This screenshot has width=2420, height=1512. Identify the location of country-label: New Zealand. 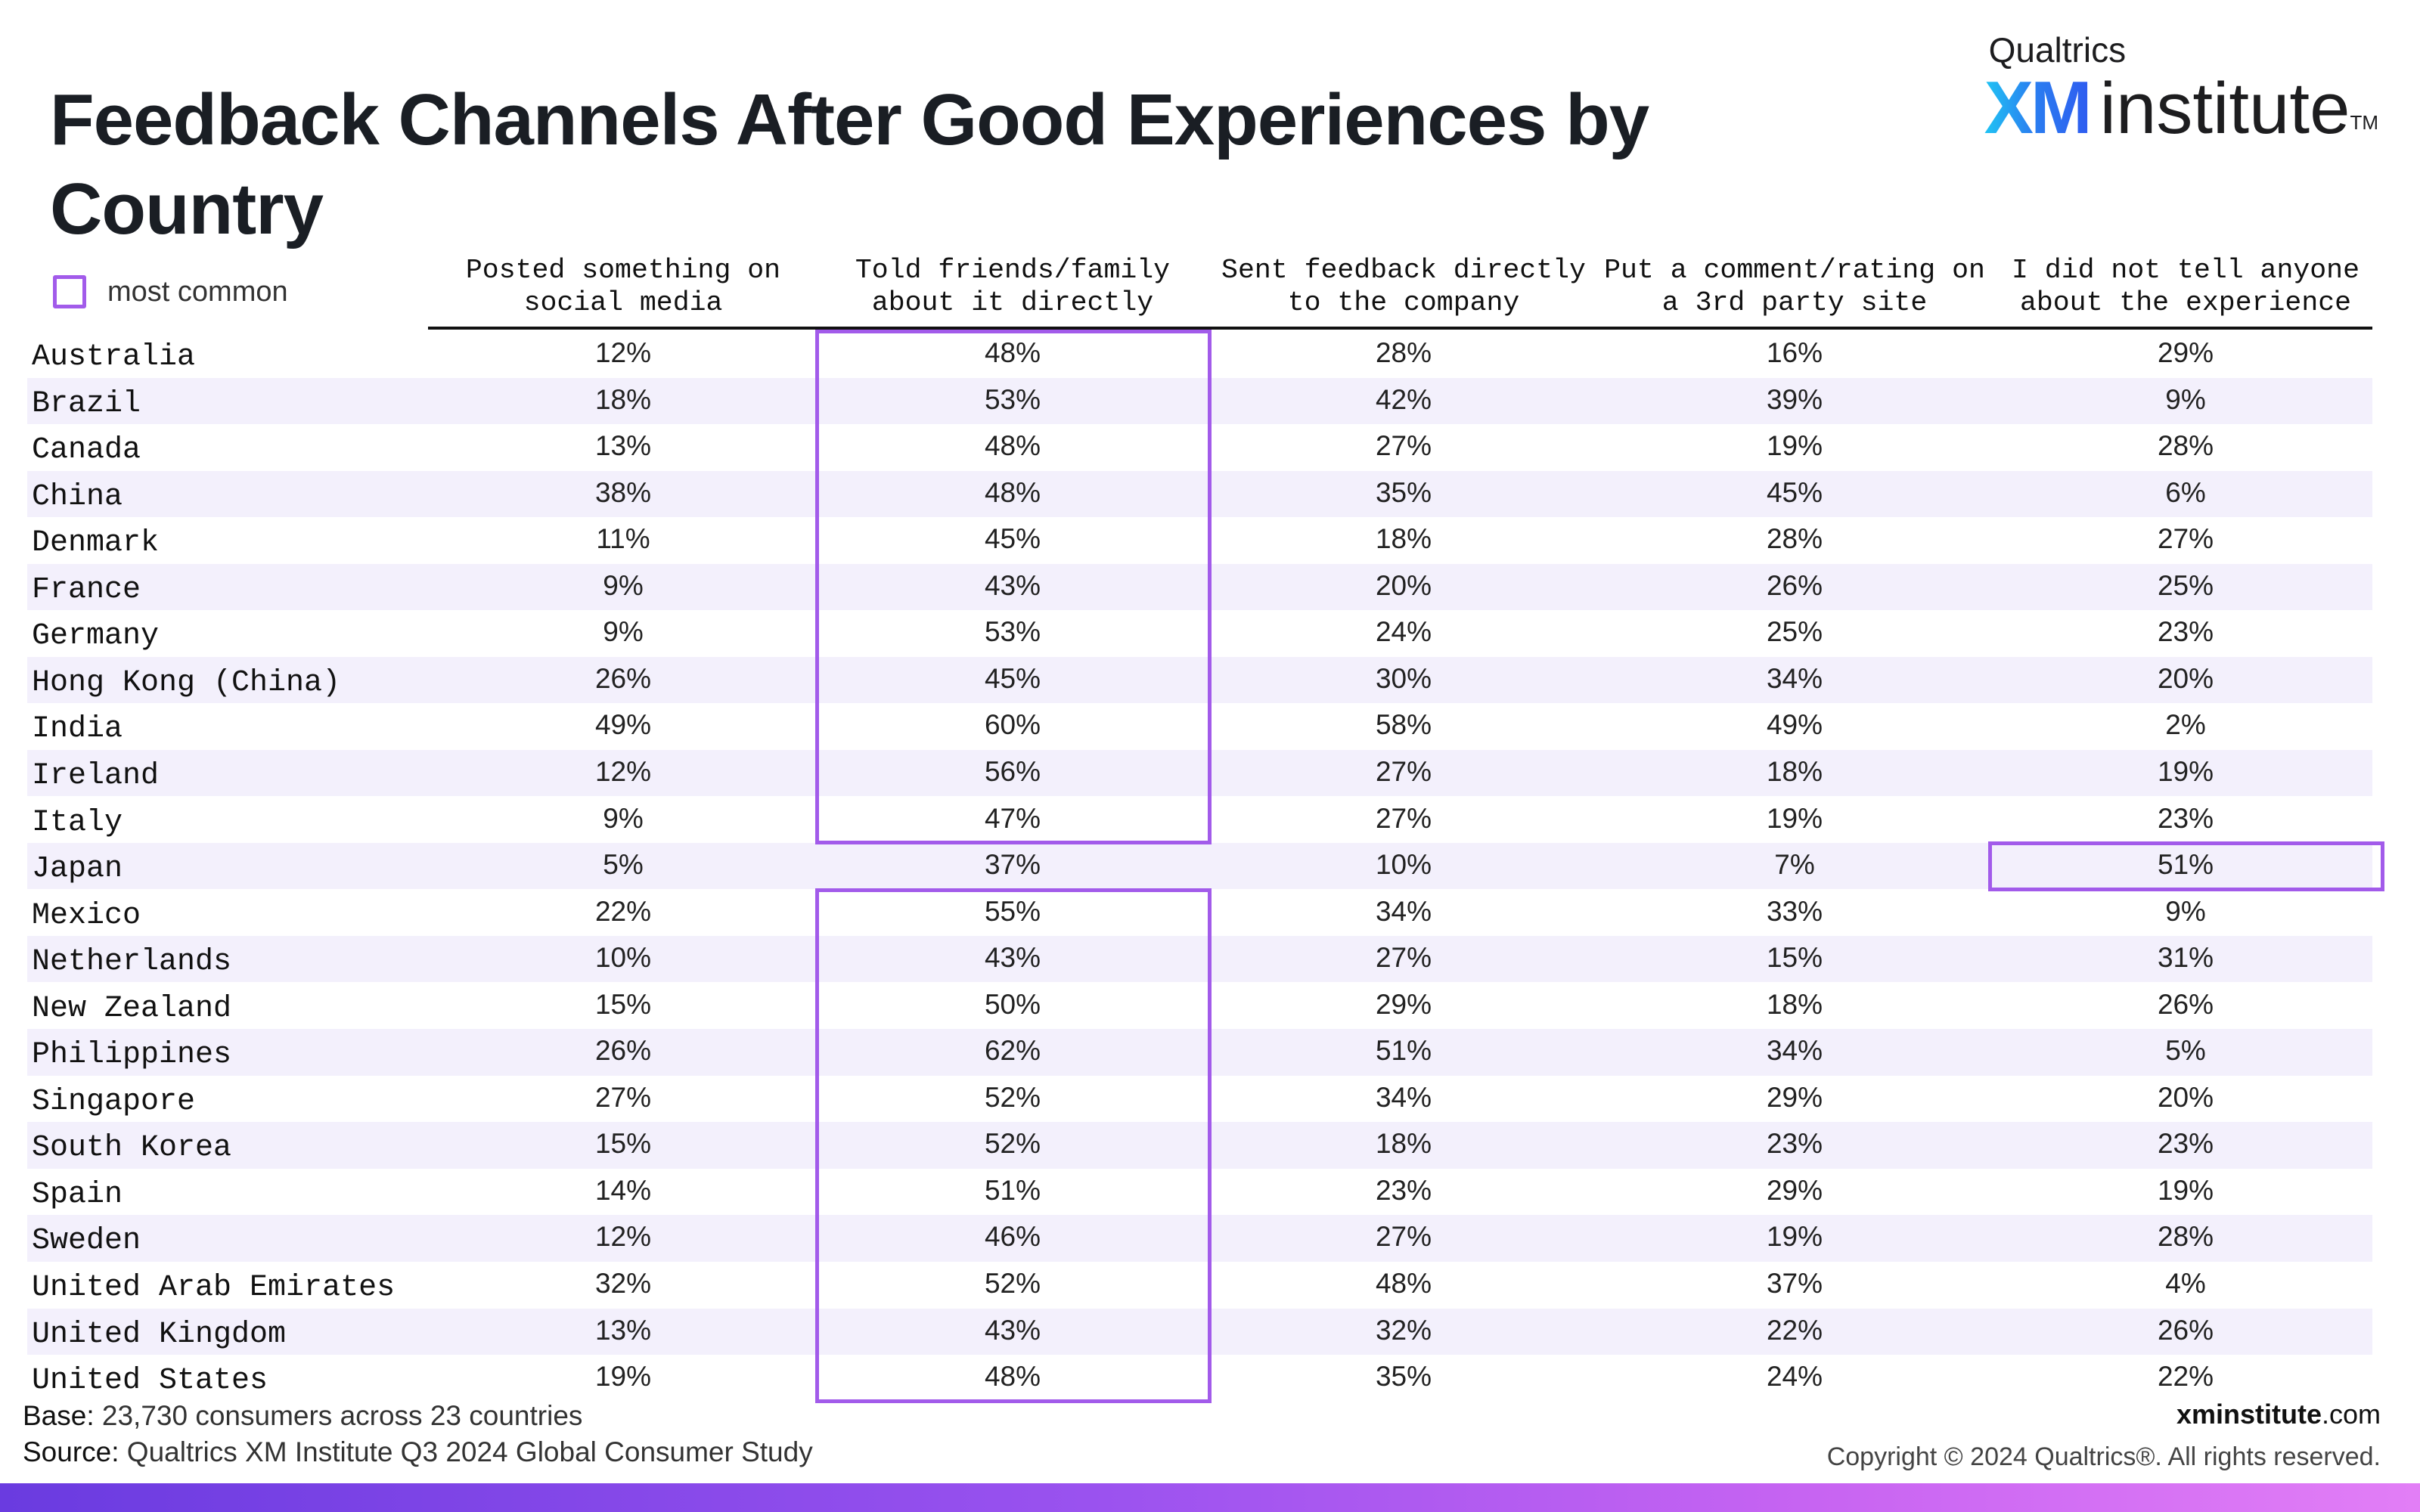
(132, 1009).